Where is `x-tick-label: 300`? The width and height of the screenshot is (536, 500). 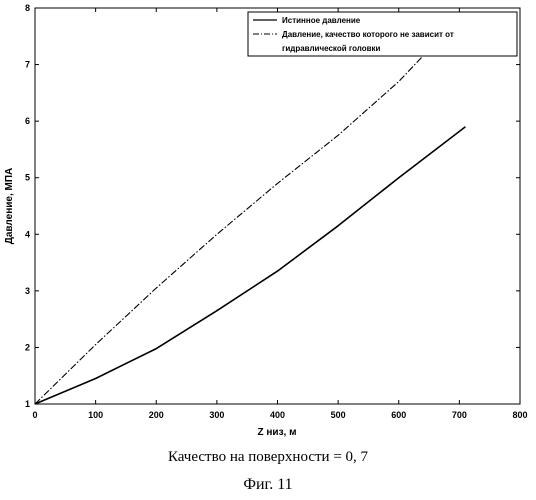 x-tick-label: 300 is located at coordinates (216, 415).